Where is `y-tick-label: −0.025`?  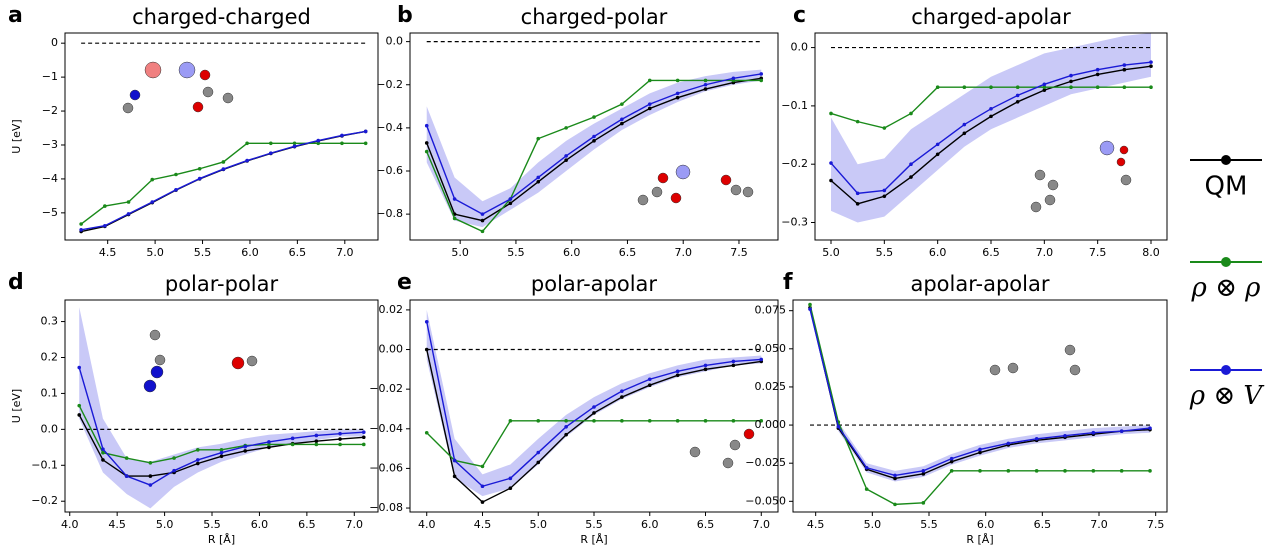
y-tick-label: −0.025 is located at coordinates (765, 462).